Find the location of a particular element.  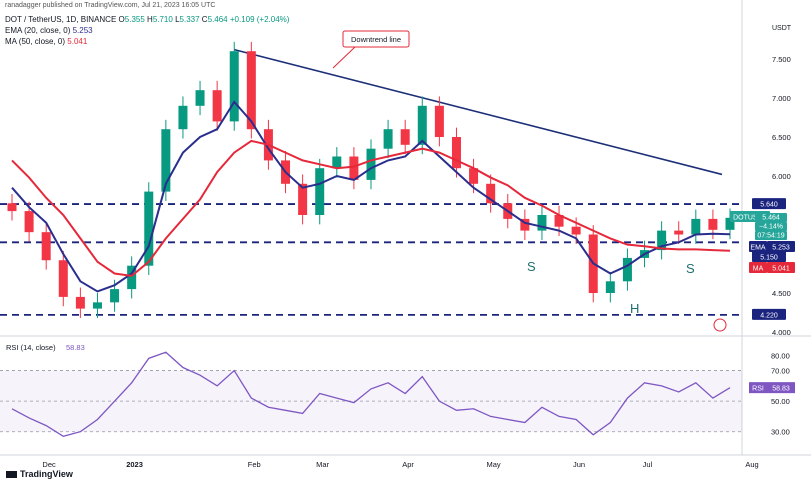

ma-legend: MA (50, close, 0) 5.041 is located at coordinates (46, 41).